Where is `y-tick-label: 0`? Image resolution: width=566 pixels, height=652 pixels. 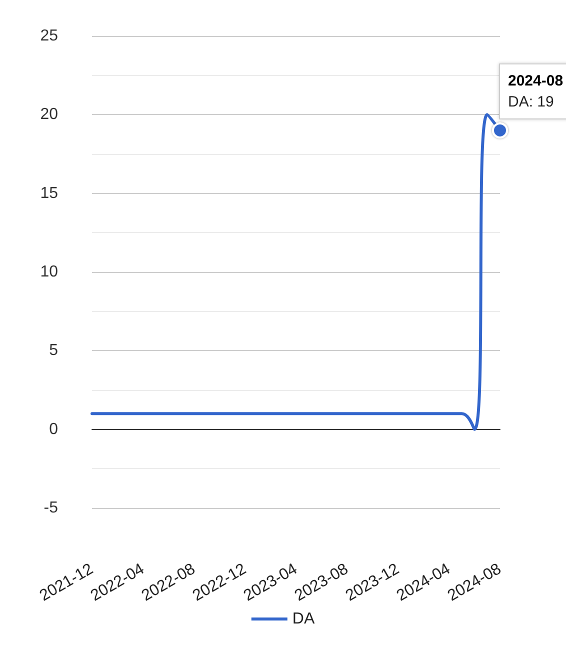 y-tick-label: 0 is located at coordinates (53, 429).